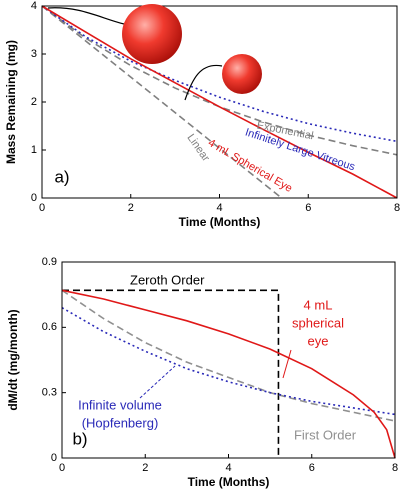 The height and width of the screenshot is (504, 400). Describe the element at coordinates (11, 102) in the screenshot. I see `y-axis-title: Mass Remaining (mg)` at that location.